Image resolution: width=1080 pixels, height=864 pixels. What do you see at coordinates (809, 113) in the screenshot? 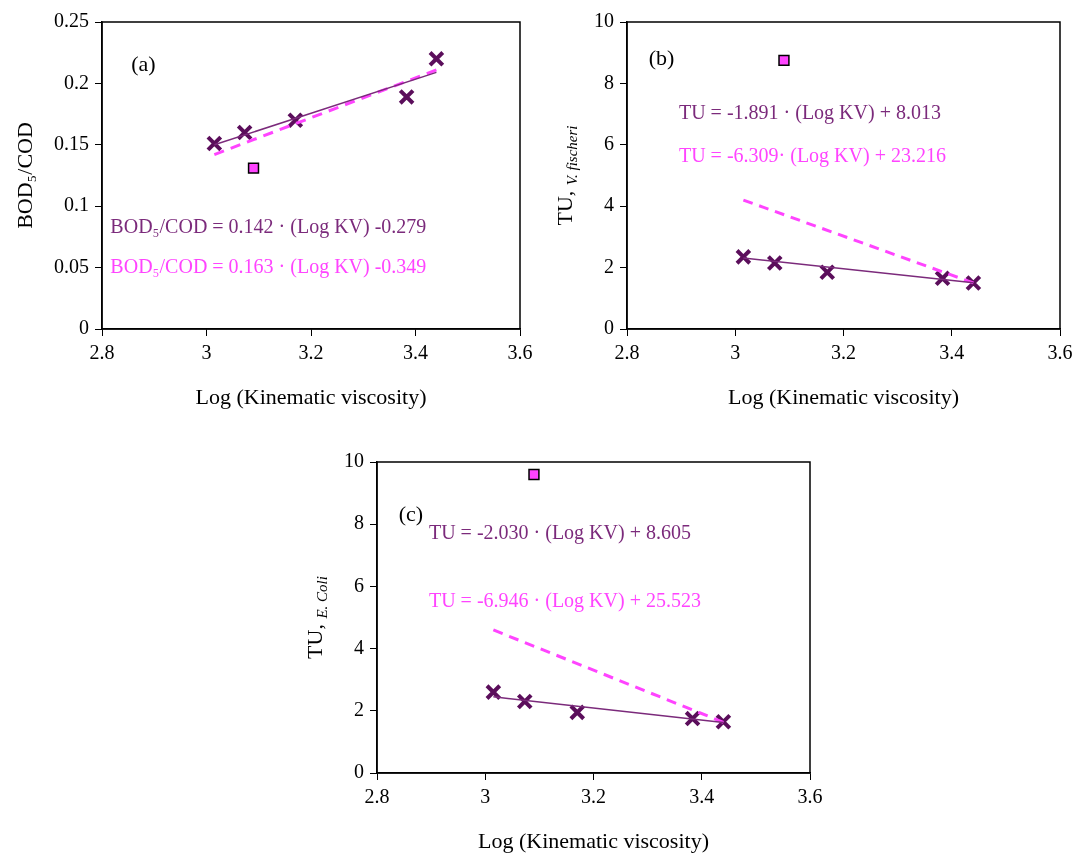
I see `annotation: TU = -1.891 · (Log KV) + 8.013` at bounding box center [809, 113].